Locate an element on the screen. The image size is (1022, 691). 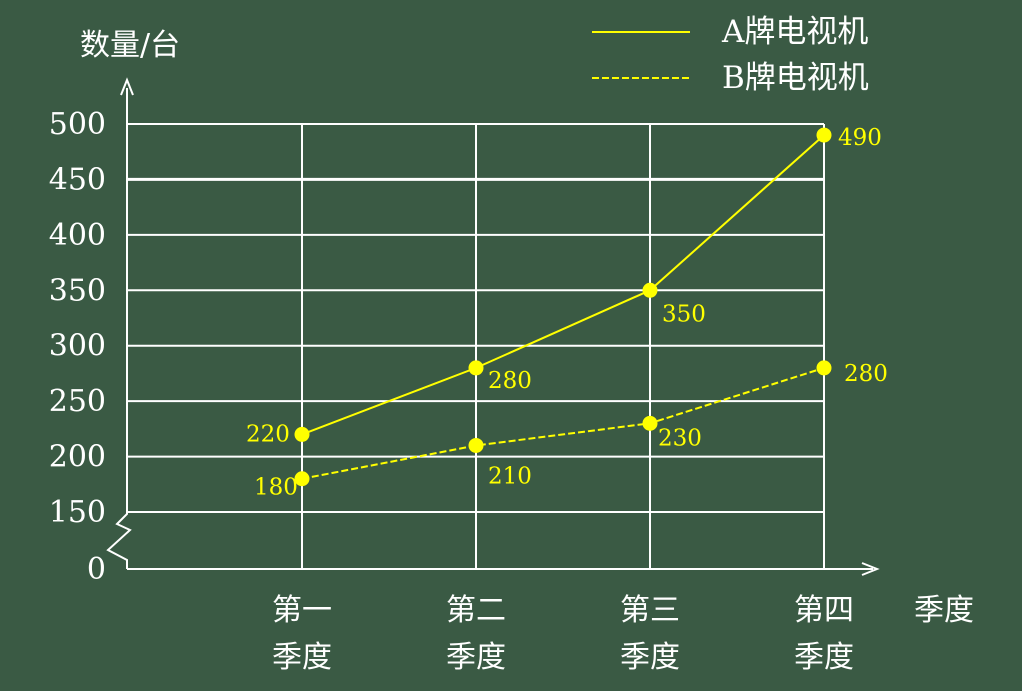
x-tick-label: 第四 is located at coordinates (824, 610).